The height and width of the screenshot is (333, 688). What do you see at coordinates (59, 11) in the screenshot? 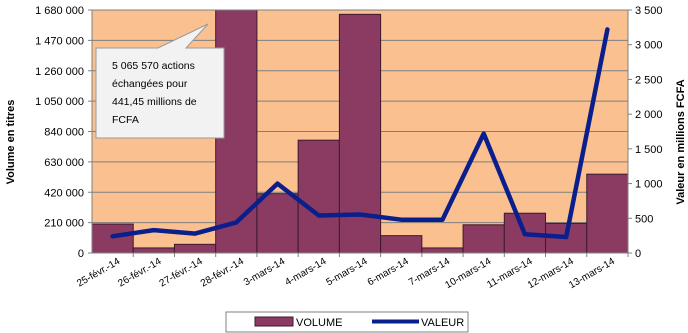
I see `y-tick-label: 1 680 000` at bounding box center [59, 11].